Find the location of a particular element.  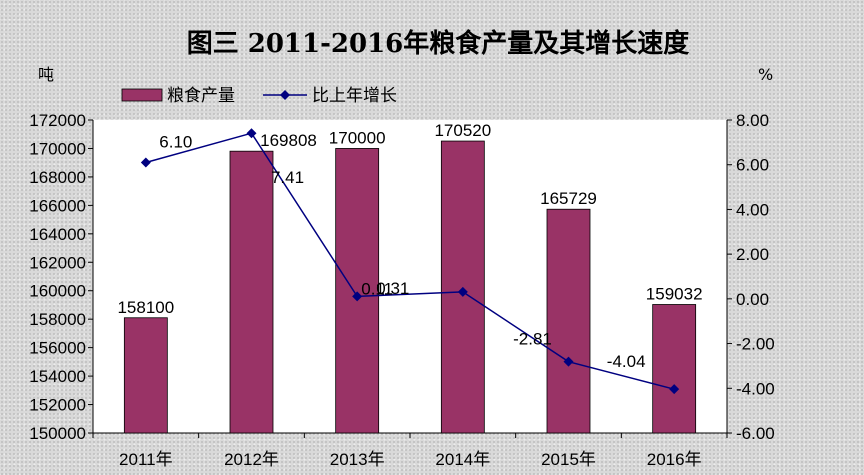

left-axis-tick-label: 164000 is located at coordinates (57, 234).